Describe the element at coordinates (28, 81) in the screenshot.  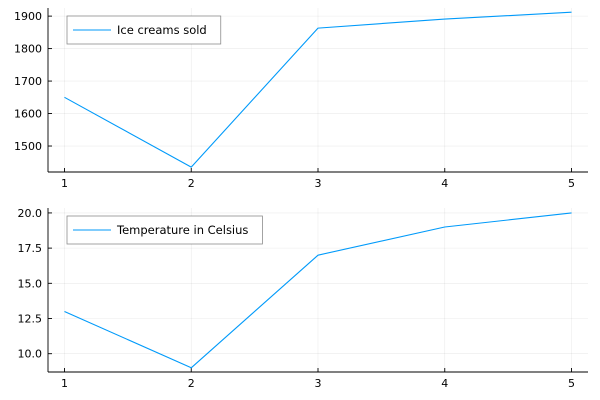
I see `y-tick-label: 1700` at that location.